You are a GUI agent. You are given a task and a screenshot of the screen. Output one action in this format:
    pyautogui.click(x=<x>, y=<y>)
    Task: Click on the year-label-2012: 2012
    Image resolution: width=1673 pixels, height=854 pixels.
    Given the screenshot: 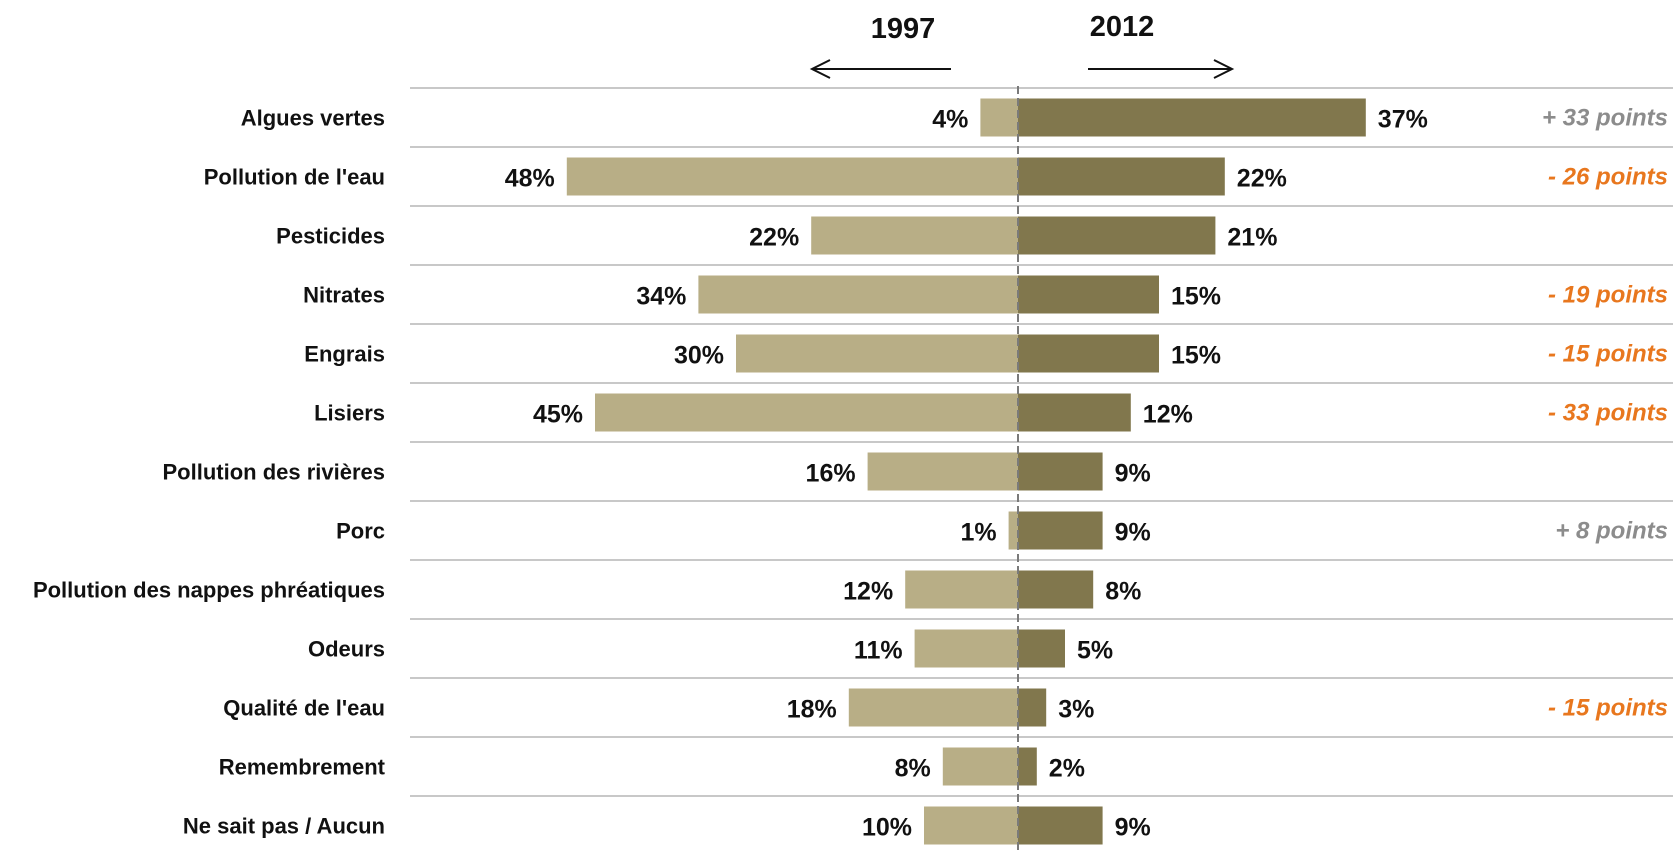 What is the action you would take?
    pyautogui.click(x=1122, y=27)
    